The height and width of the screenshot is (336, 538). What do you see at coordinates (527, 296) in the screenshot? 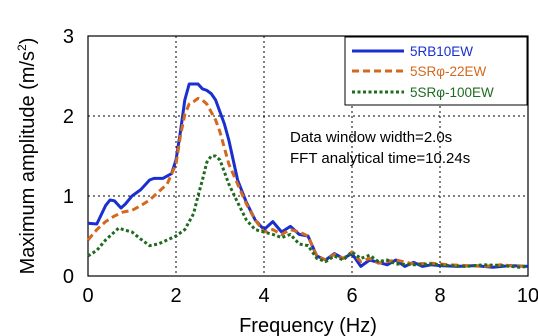
I see `x-tick-label-10: 10` at bounding box center [527, 296].